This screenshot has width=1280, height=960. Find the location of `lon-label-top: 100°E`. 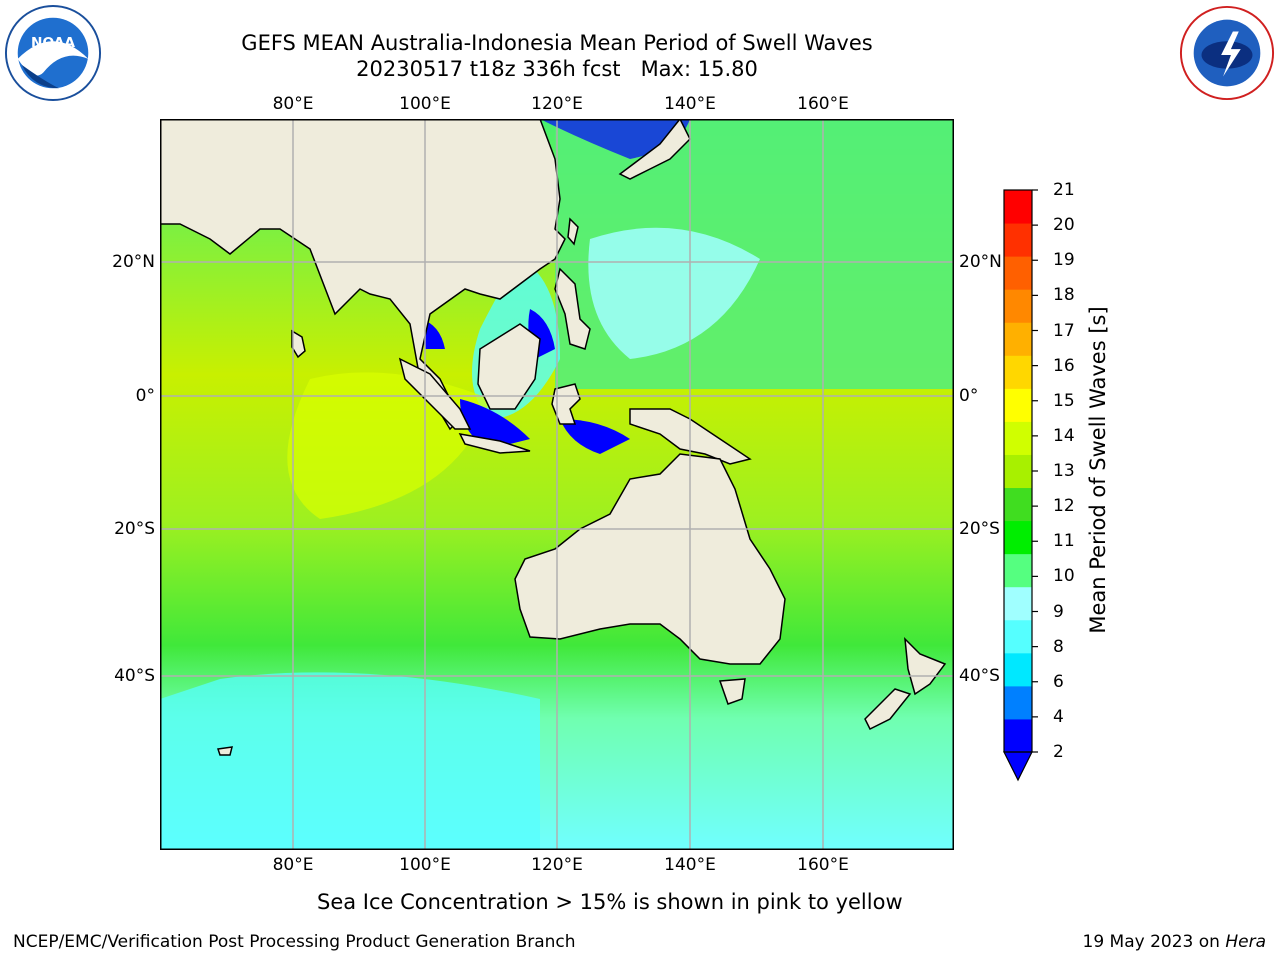

lon-label-top: 100°E is located at coordinates (425, 104).